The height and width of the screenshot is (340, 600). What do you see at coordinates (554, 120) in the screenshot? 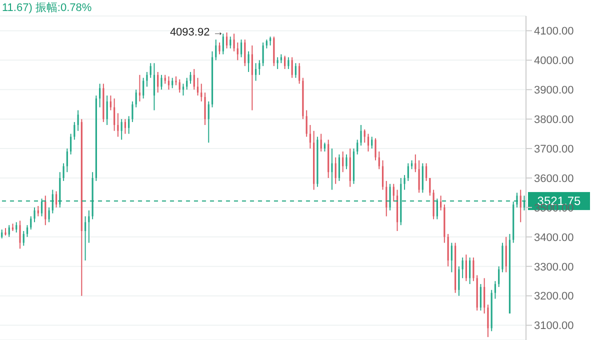
I see `y-tick-label: 3800.00` at bounding box center [554, 120].